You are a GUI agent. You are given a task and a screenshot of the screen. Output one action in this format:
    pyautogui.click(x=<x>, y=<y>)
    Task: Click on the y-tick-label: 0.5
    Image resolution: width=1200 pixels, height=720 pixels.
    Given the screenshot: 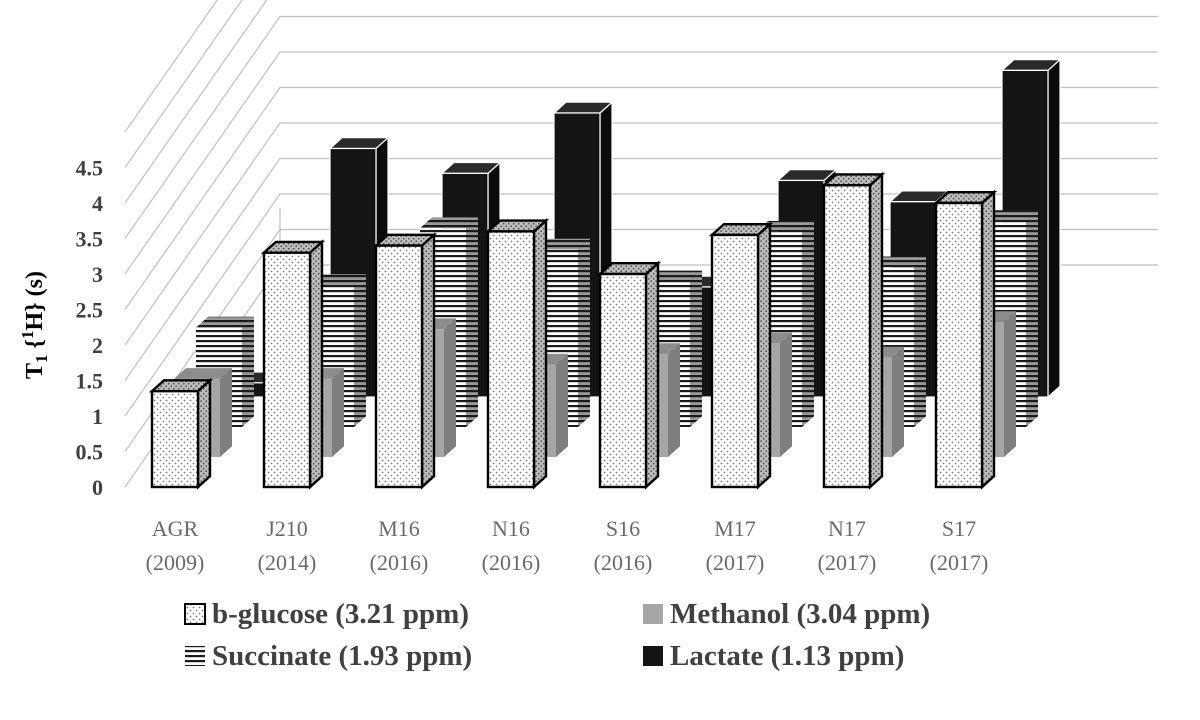 What is the action you would take?
    pyautogui.click(x=90, y=452)
    